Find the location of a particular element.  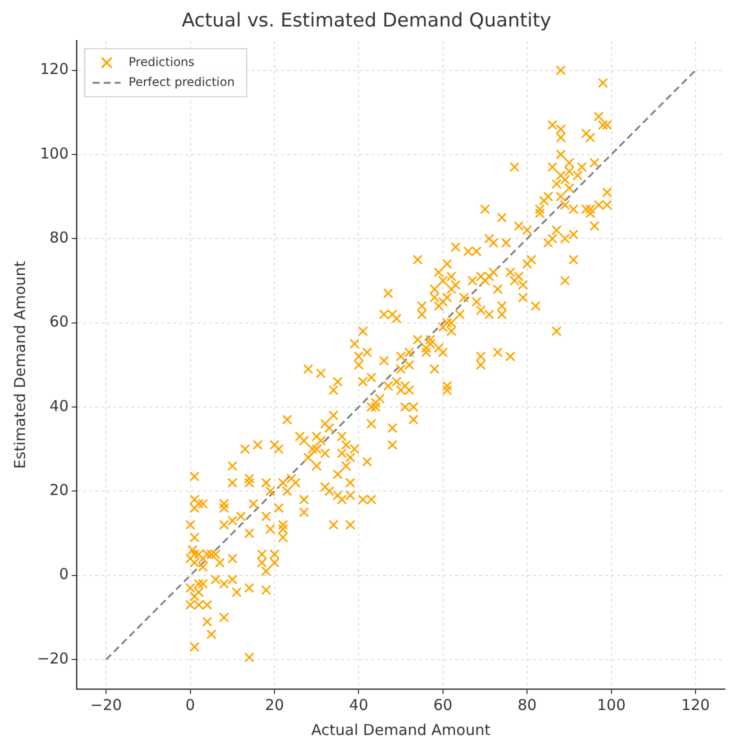

y-tick-label: −20 is located at coordinates (53, 658).